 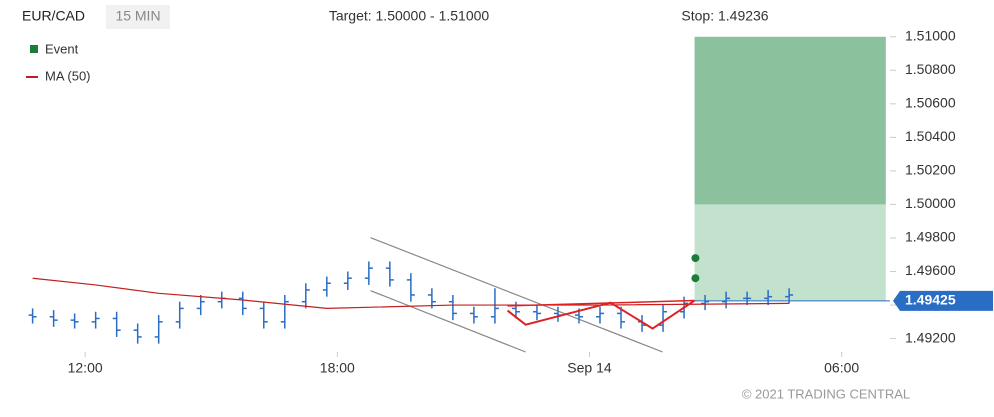 I want to click on legend-event: Event, so click(x=62, y=48).